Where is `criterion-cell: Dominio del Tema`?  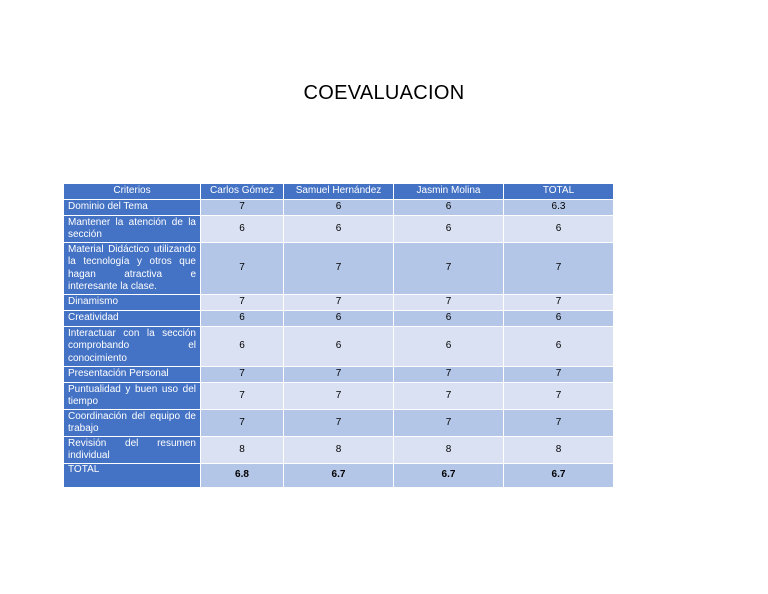
criterion-cell: Dominio del Tema is located at coordinates (132, 207).